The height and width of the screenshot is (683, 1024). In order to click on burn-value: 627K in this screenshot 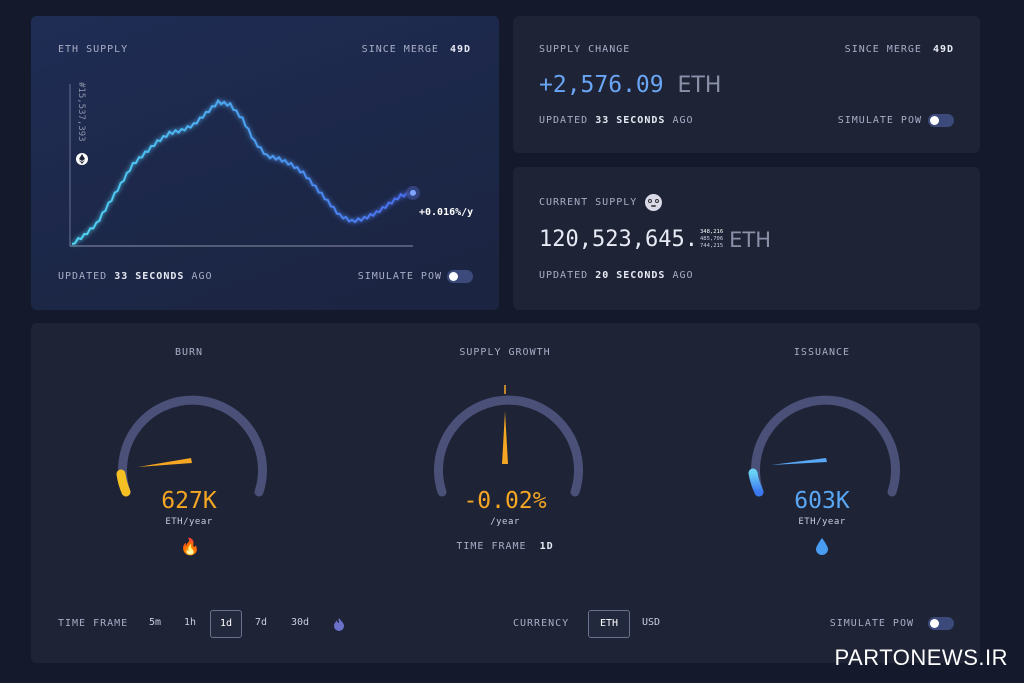, I will do `click(189, 501)`.